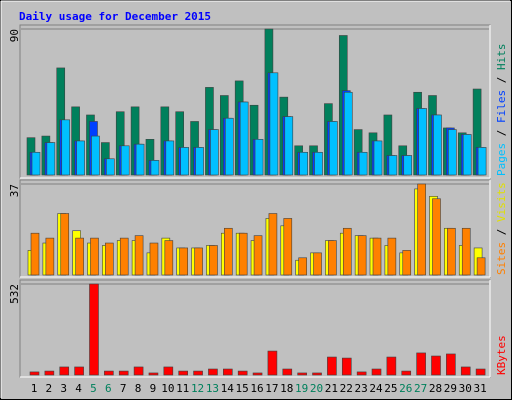 The height and width of the screenshot is (400, 512). Describe the element at coordinates (450, 388) in the screenshot. I see `x-tick-label: 29` at that location.